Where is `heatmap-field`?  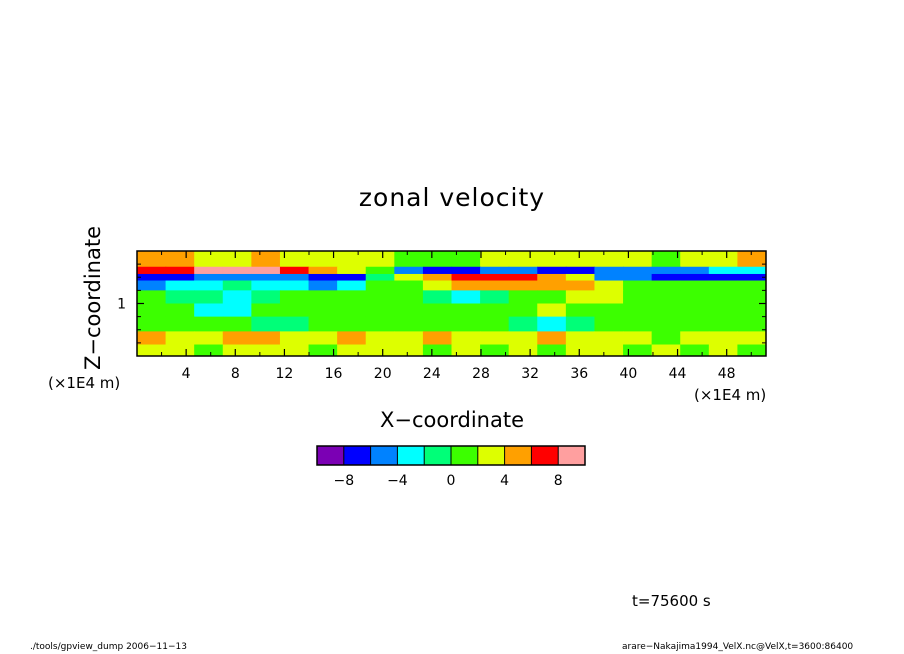 heatmap-field is located at coordinates (451, 303).